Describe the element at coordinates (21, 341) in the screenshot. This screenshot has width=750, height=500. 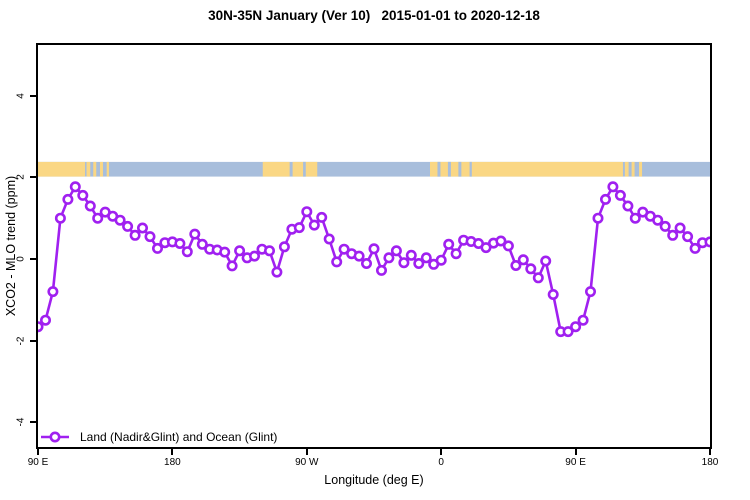
I see `y-tick-label: -2` at that location.